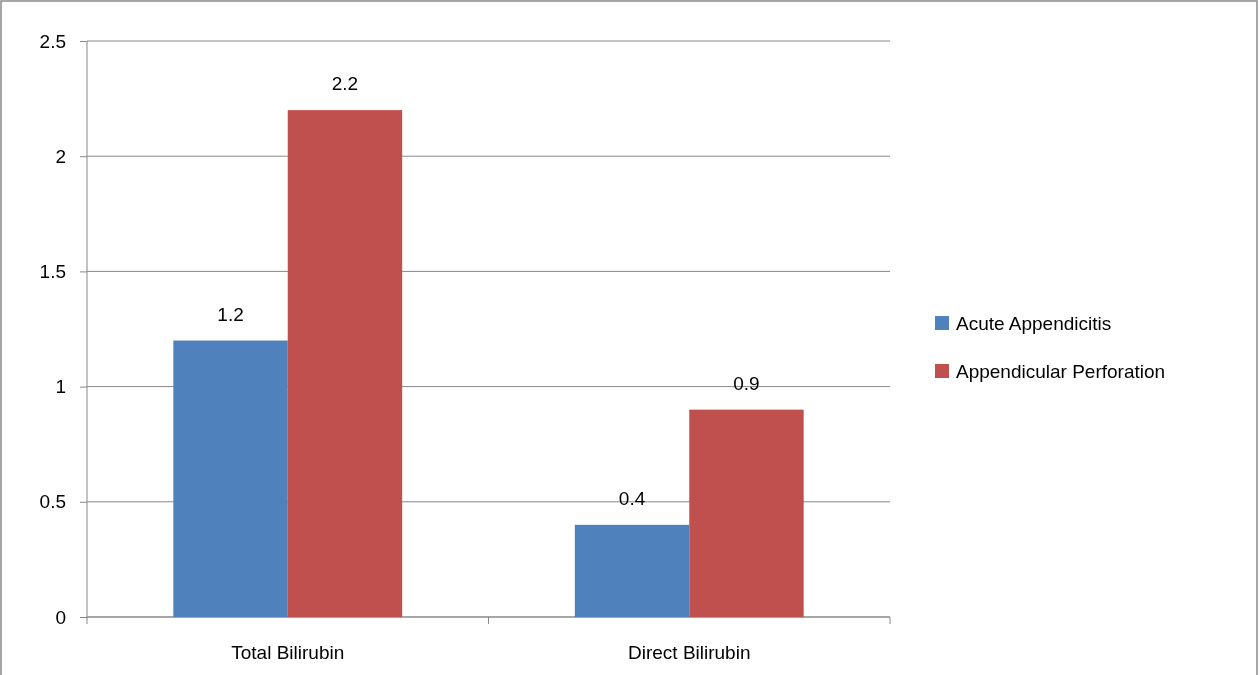 Image resolution: width=1260 pixels, height=675 pixels. Describe the element at coordinates (288, 652) in the screenshot. I see `x-tick-label: Total Bilirubin` at that location.